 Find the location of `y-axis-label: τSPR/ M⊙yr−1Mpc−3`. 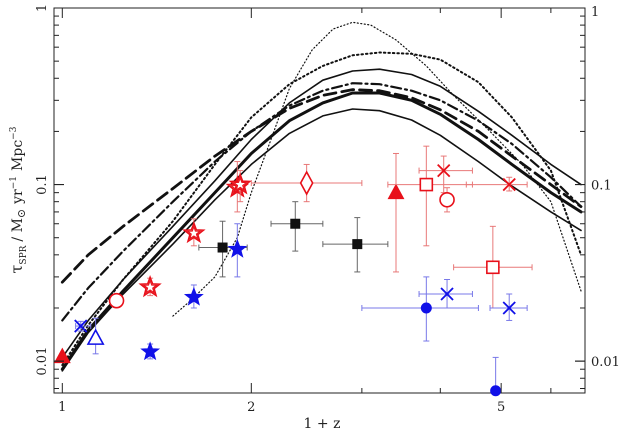

y-axis-label: τSPR/ M⊙yr−1Mpc−3 is located at coordinates (18, 199).